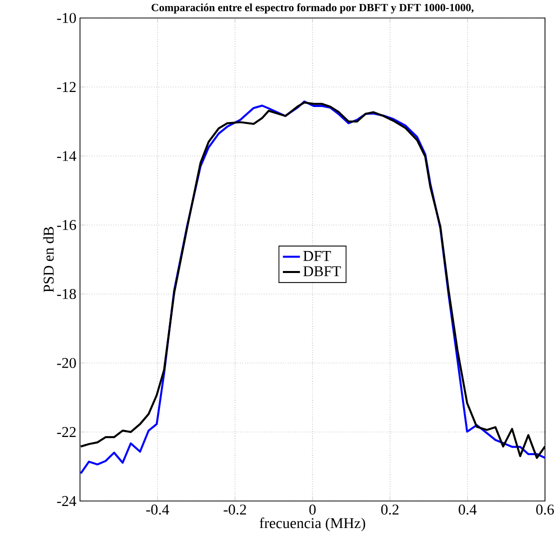 Image resolution: width=560 pixels, height=552 pixels. What do you see at coordinates (235, 509) in the screenshot?
I see `x-tick-label: -0.2` at bounding box center [235, 509].